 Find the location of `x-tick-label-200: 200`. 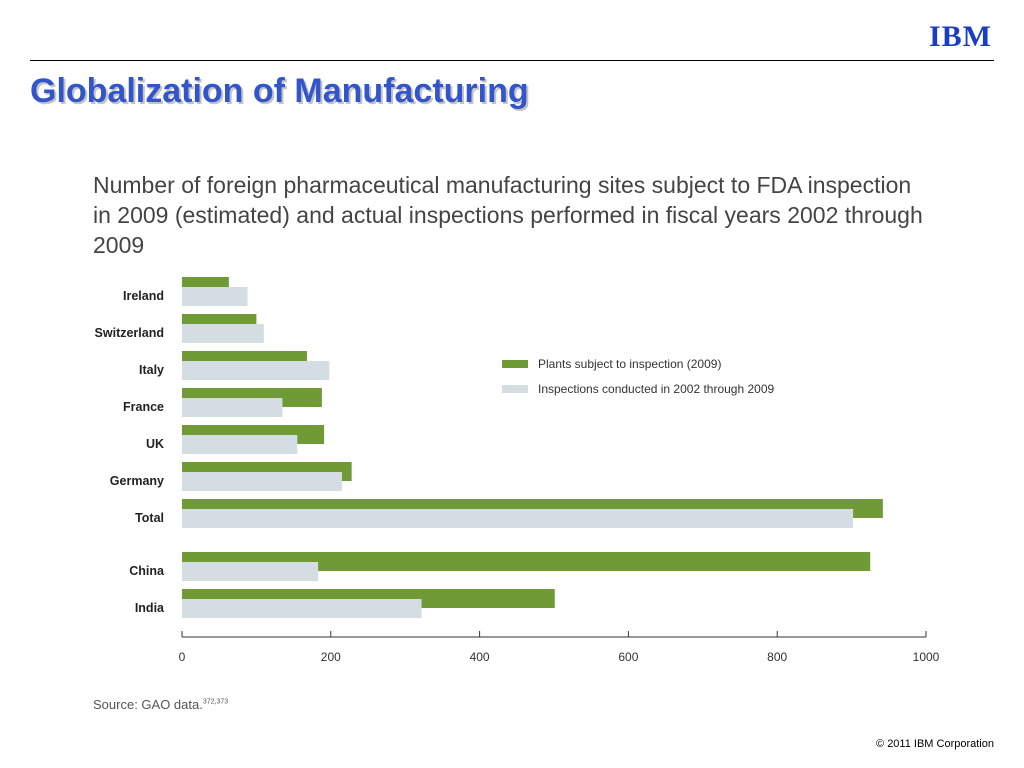

x-tick-label-200: 200 is located at coordinates (331, 657).